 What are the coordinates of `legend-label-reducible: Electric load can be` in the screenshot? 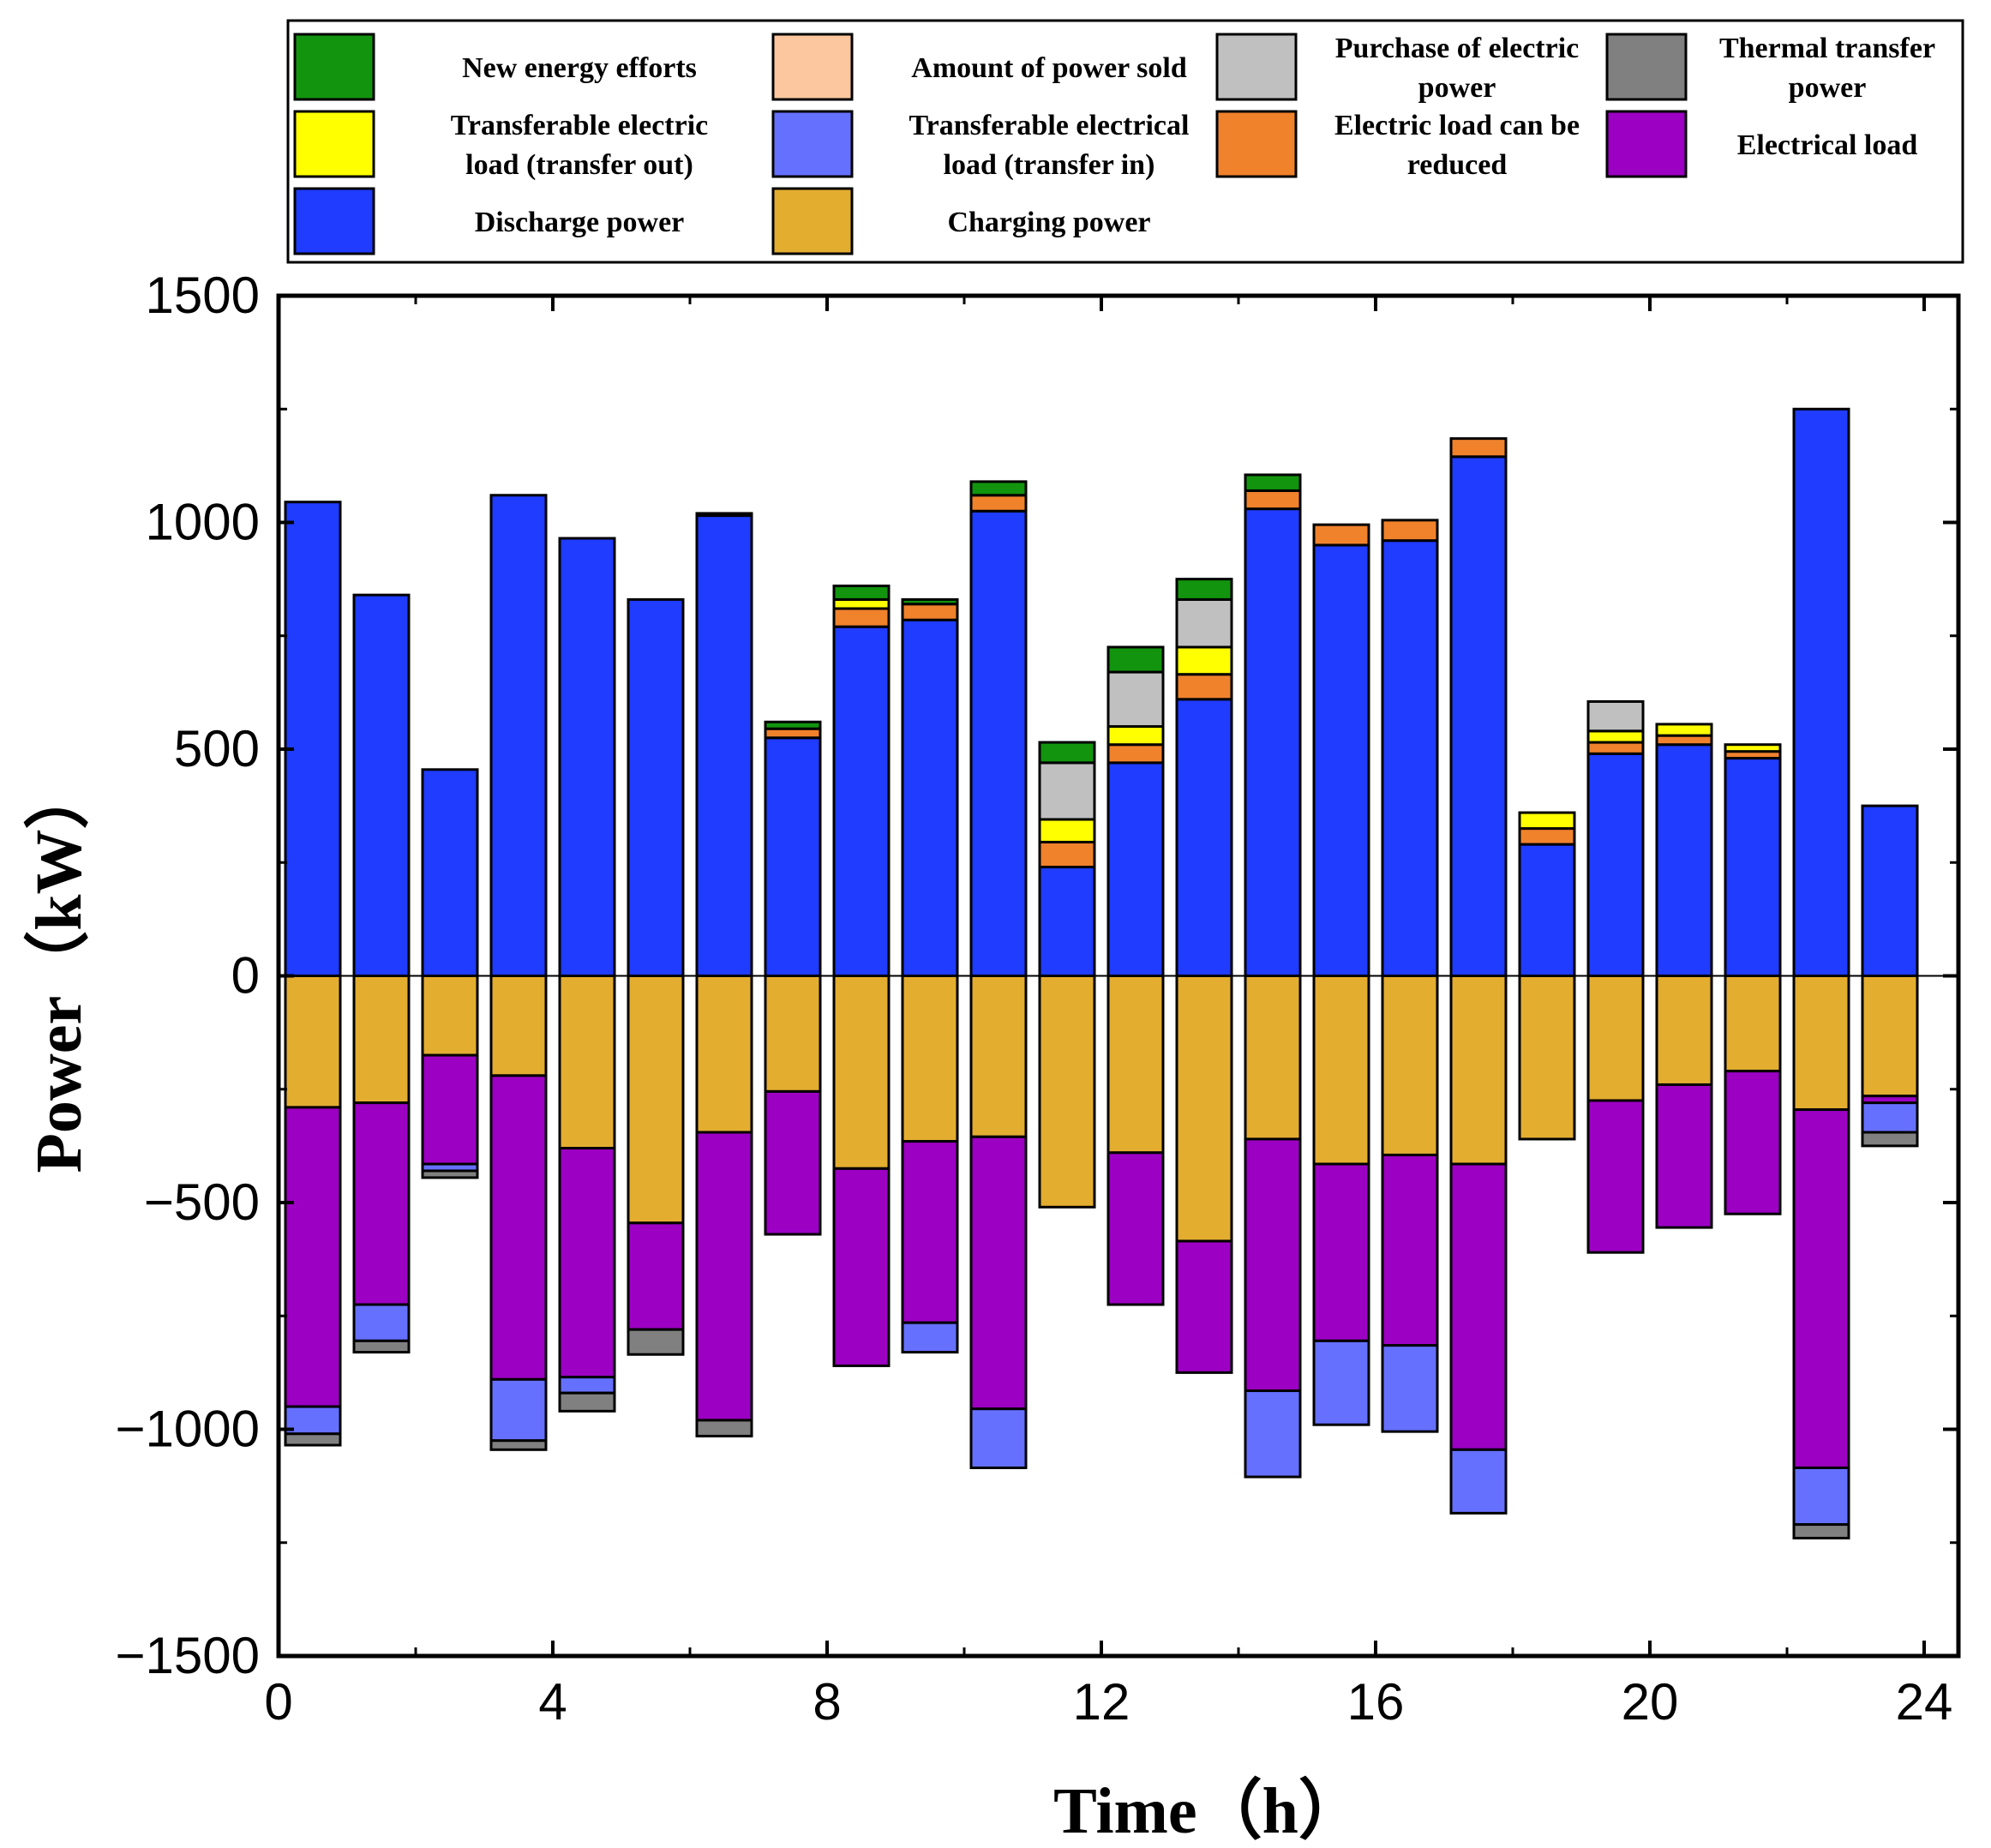 It's located at (1457, 126).